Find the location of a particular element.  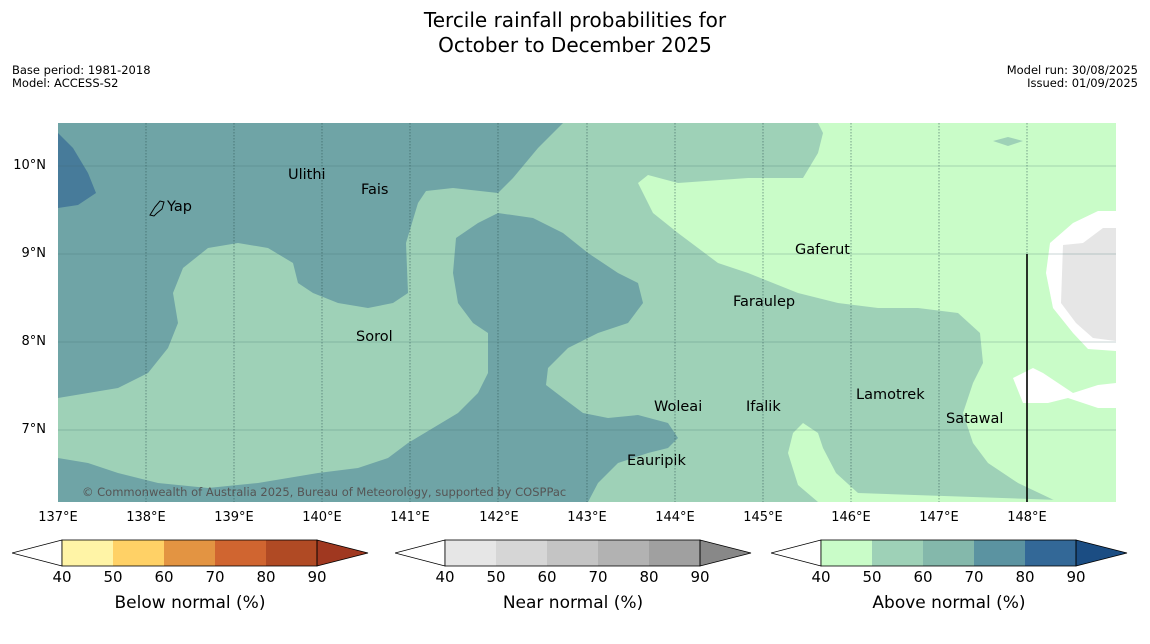

place-faraulep: Faraulep is located at coordinates (764, 302).